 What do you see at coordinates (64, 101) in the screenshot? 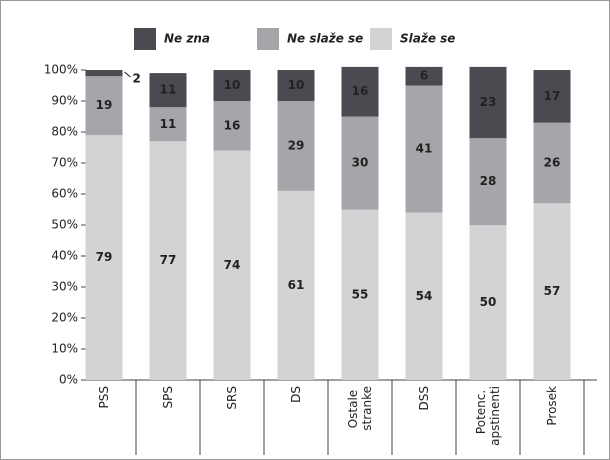
I see `y-tick-label: 90%` at bounding box center [64, 101].